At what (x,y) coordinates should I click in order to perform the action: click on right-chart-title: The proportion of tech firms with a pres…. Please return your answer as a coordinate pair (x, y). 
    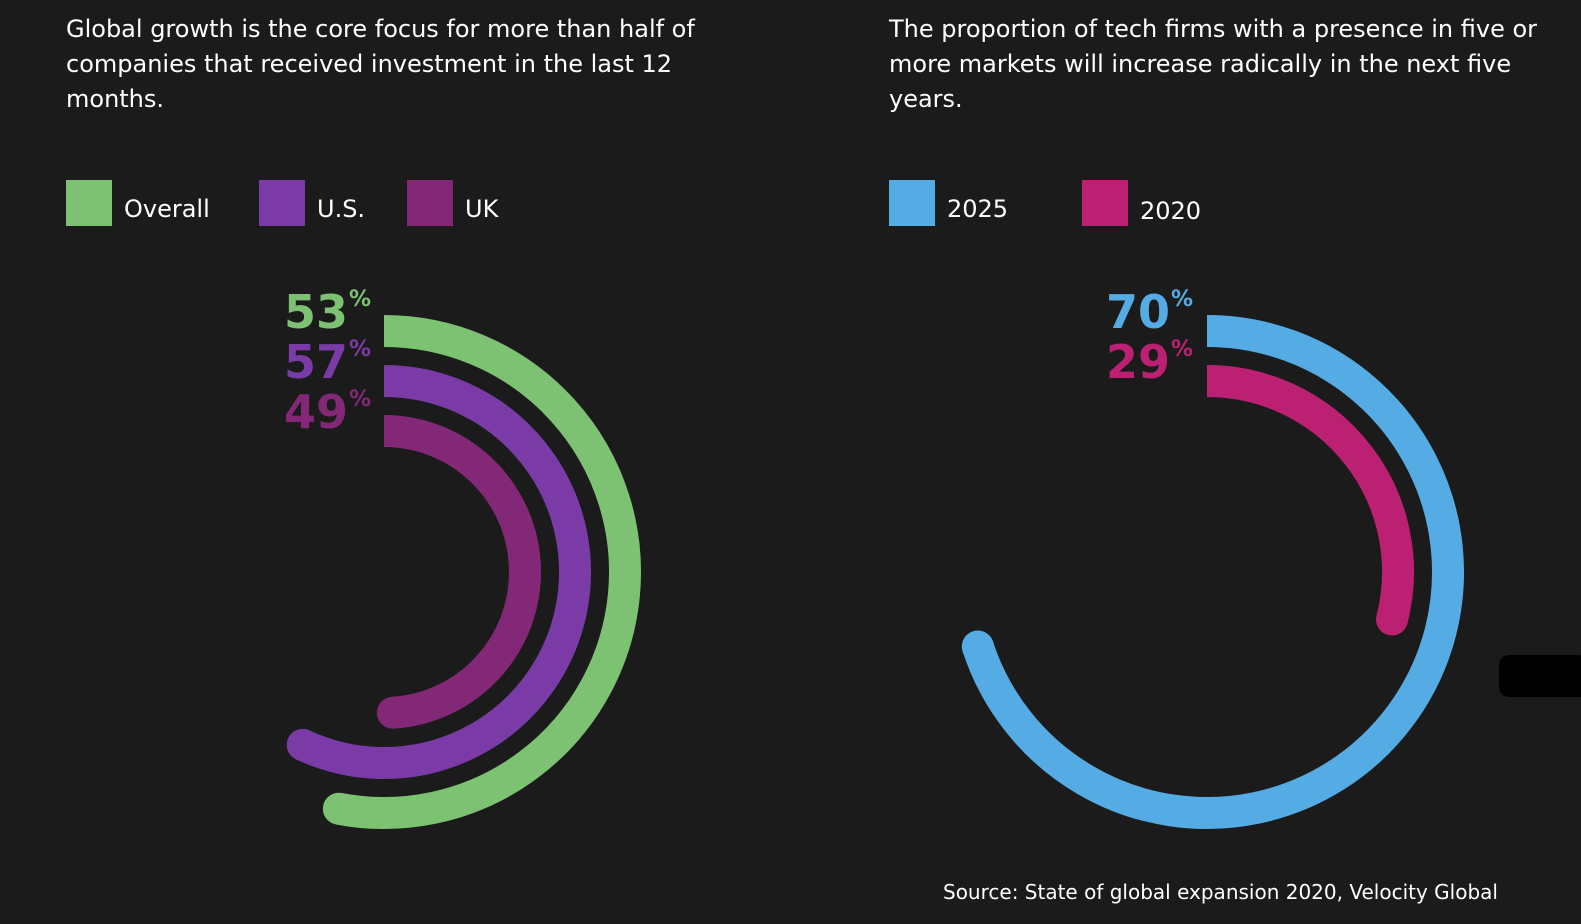
    Looking at the image, I should click on (1213, 64).